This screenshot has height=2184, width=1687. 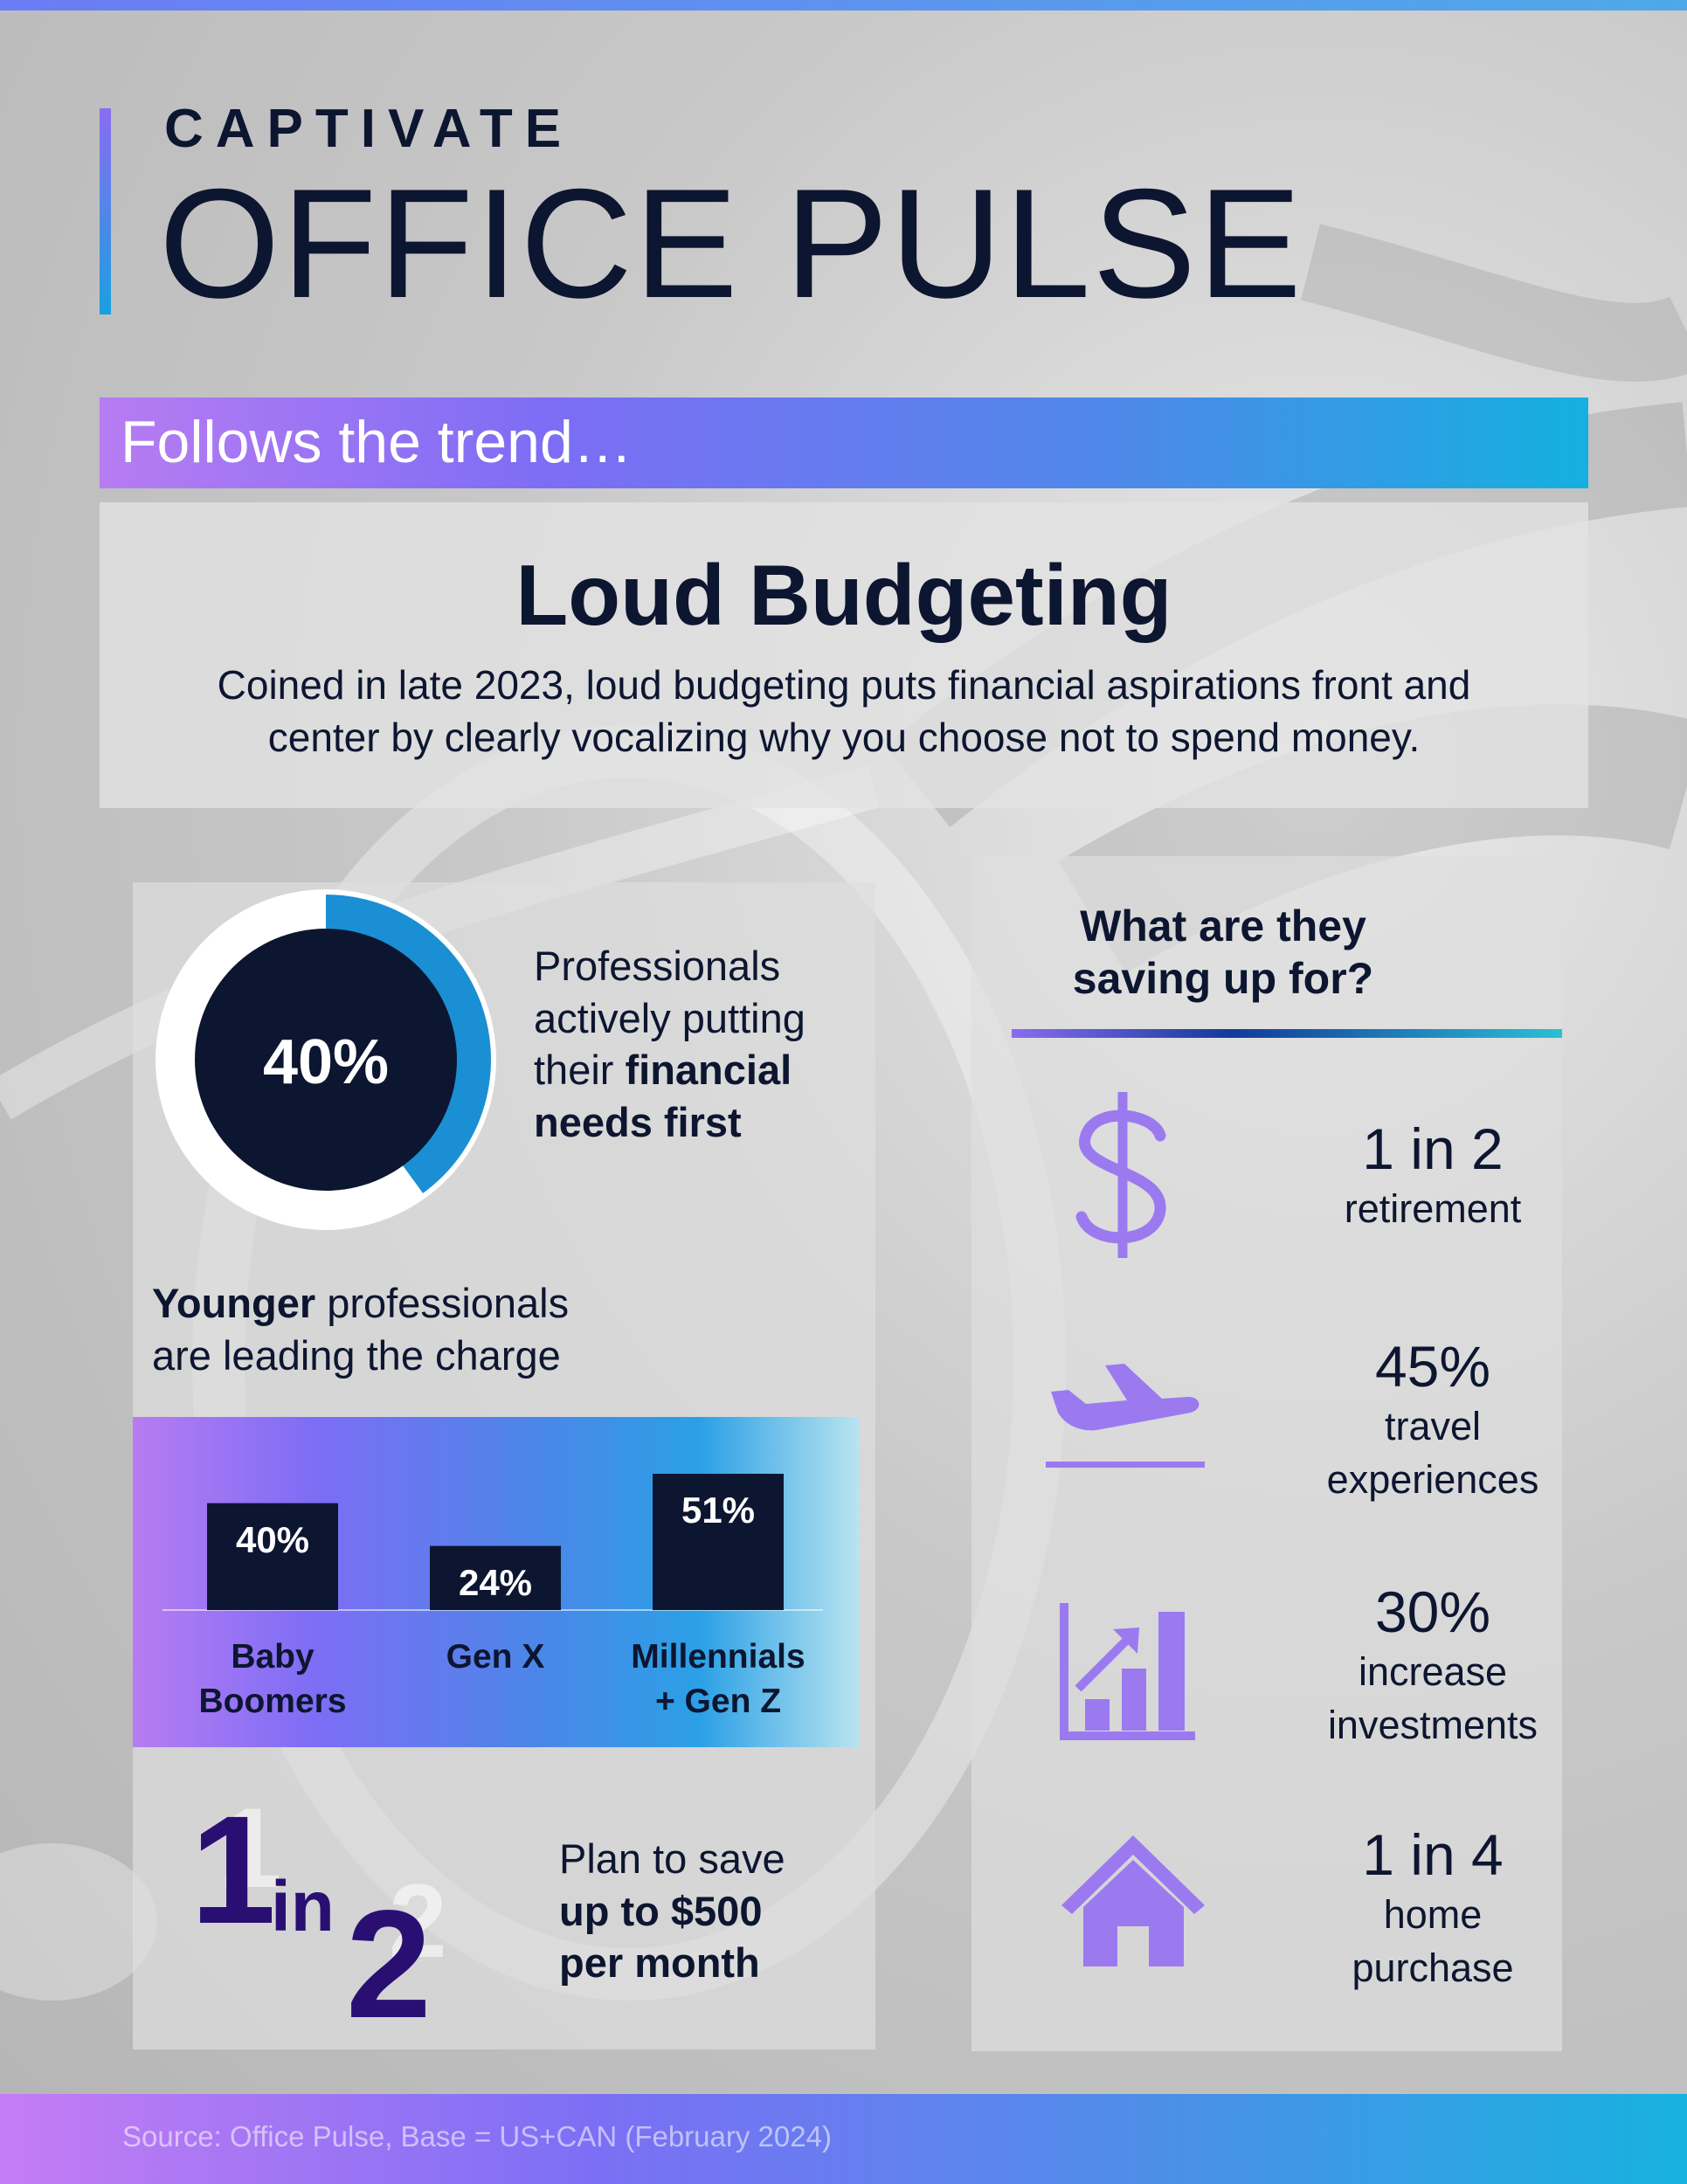 What do you see at coordinates (718, 1510) in the screenshot?
I see `bar-value-label: 51%` at bounding box center [718, 1510].